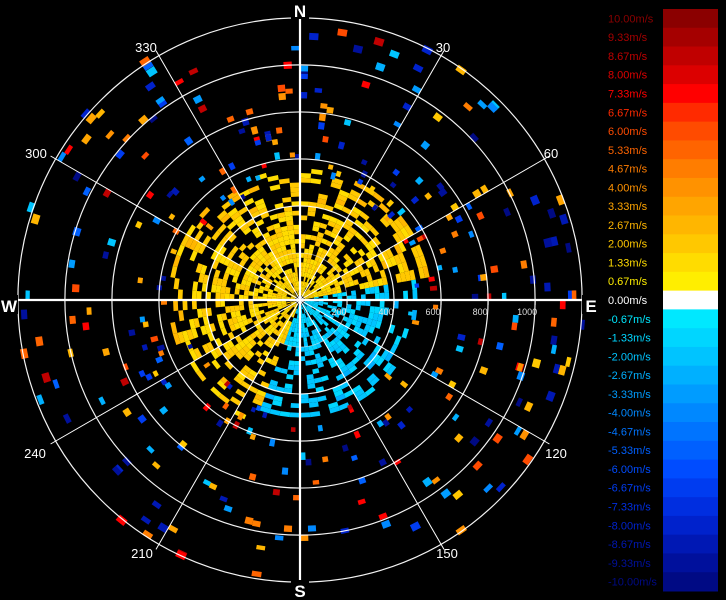  What do you see at coordinates (142, 553) in the screenshot?
I see `azimuth-label: 210` at bounding box center [142, 553].